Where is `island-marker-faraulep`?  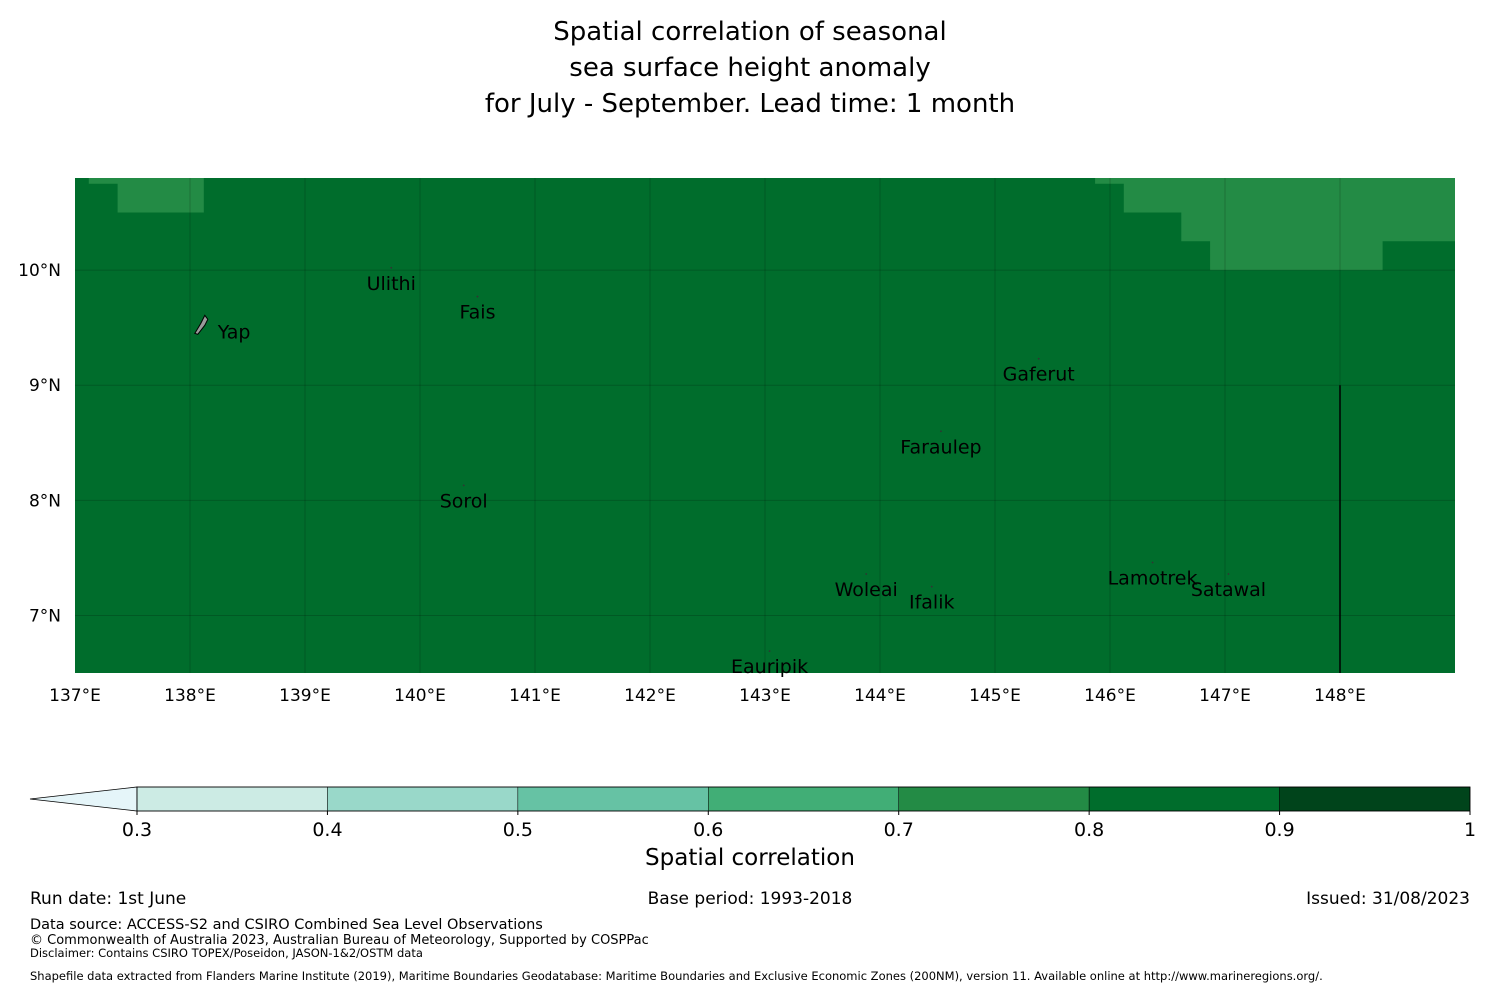
island-marker-faraulep is located at coordinates (941, 431).